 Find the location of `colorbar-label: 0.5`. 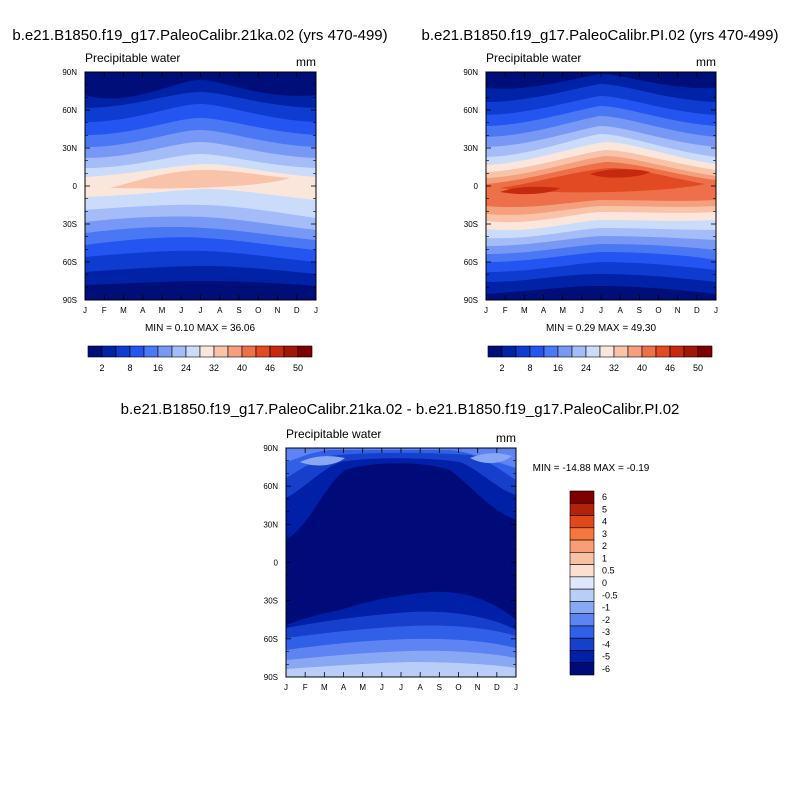

colorbar-label: 0.5 is located at coordinates (608, 571).